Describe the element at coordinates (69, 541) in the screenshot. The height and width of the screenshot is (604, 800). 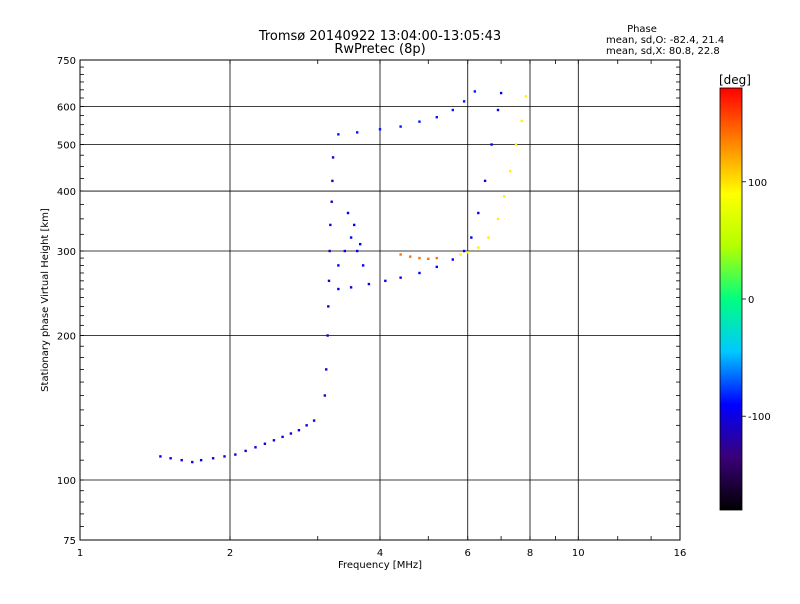
I see `y-tick-label: 75` at that location.